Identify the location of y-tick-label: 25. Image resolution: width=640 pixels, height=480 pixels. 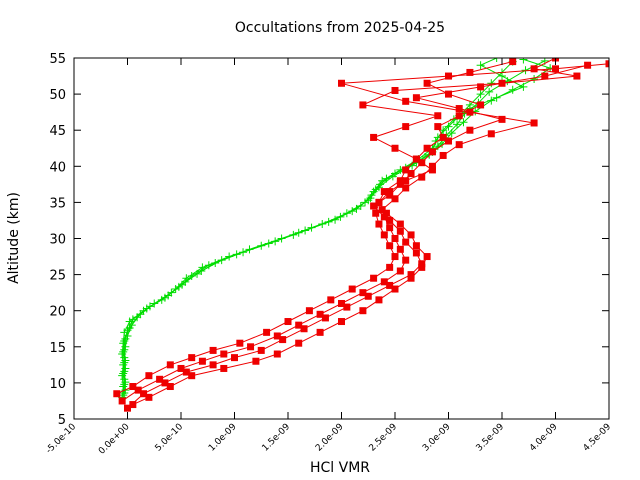
(57, 276).